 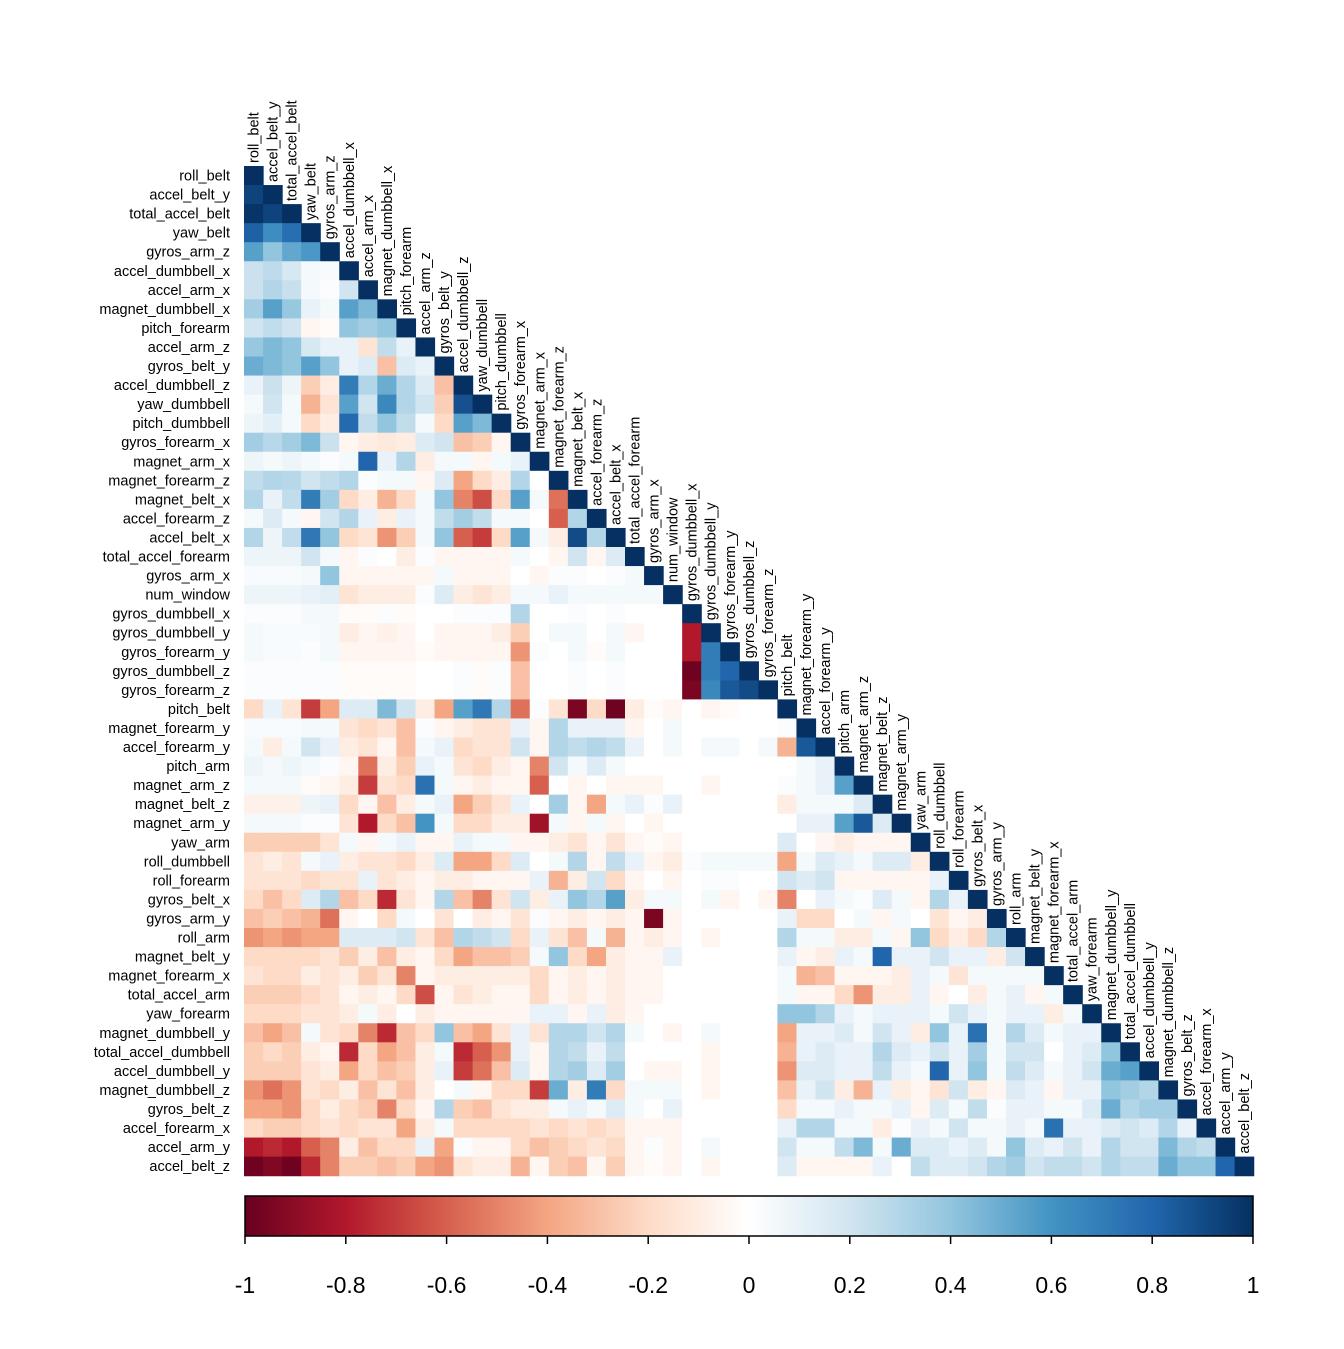 What do you see at coordinates (502, 362) in the screenshot?
I see `column-label: pitch_dumbbell` at bounding box center [502, 362].